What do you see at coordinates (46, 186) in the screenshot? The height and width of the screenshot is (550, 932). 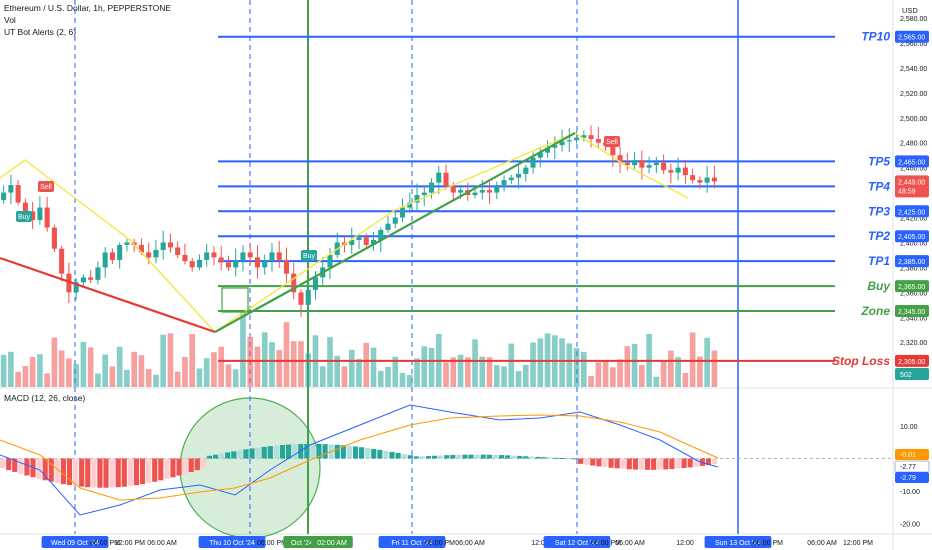 I see `signal-sell-badge` at bounding box center [46, 186].